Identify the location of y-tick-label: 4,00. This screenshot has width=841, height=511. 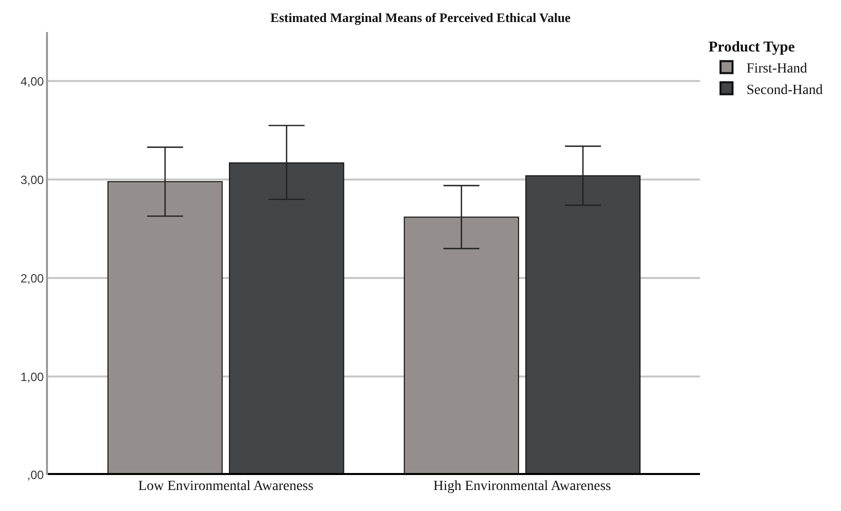
(32, 81).